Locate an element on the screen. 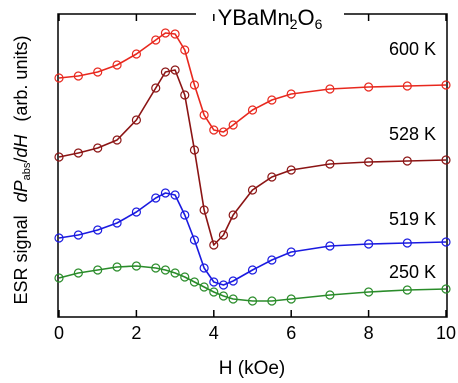 Image resolution: width=458 pixels, height=383 pixels. x-axis-label: H (kOe) is located at coordinates (252, 368).